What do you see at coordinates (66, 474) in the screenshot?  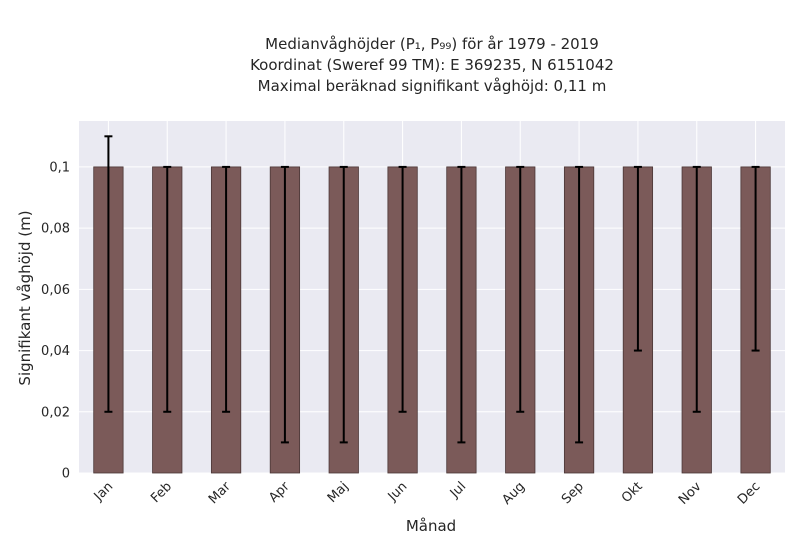 I see `y-tick-label: 0` at bounding box center [66, 474].